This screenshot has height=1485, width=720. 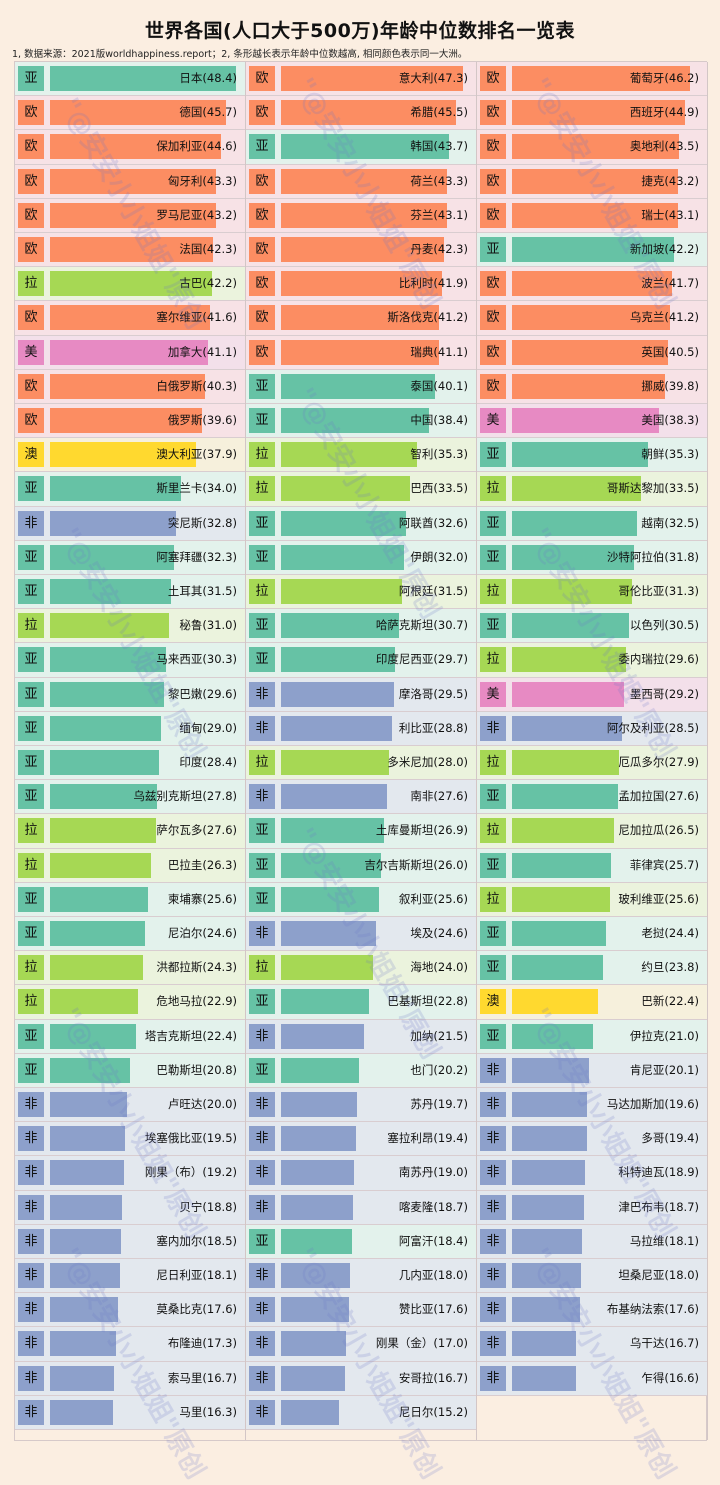 What do you see at coordinates (130, 1036) in the screenshot?
I see `bar-row: 亚 塔吉克斯坦(22.4)` at bounding box center [130, 1036].